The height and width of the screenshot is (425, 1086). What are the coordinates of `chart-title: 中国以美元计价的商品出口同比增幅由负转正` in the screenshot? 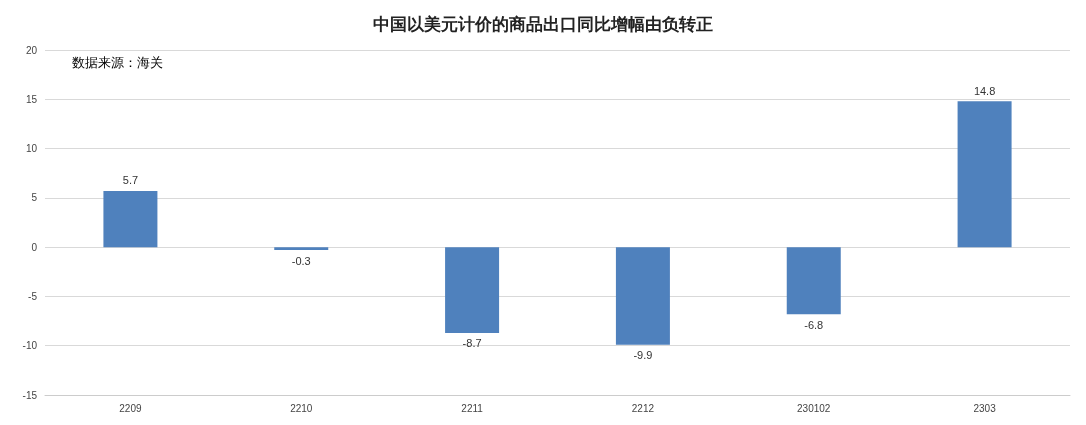 It's located at (543, 23).